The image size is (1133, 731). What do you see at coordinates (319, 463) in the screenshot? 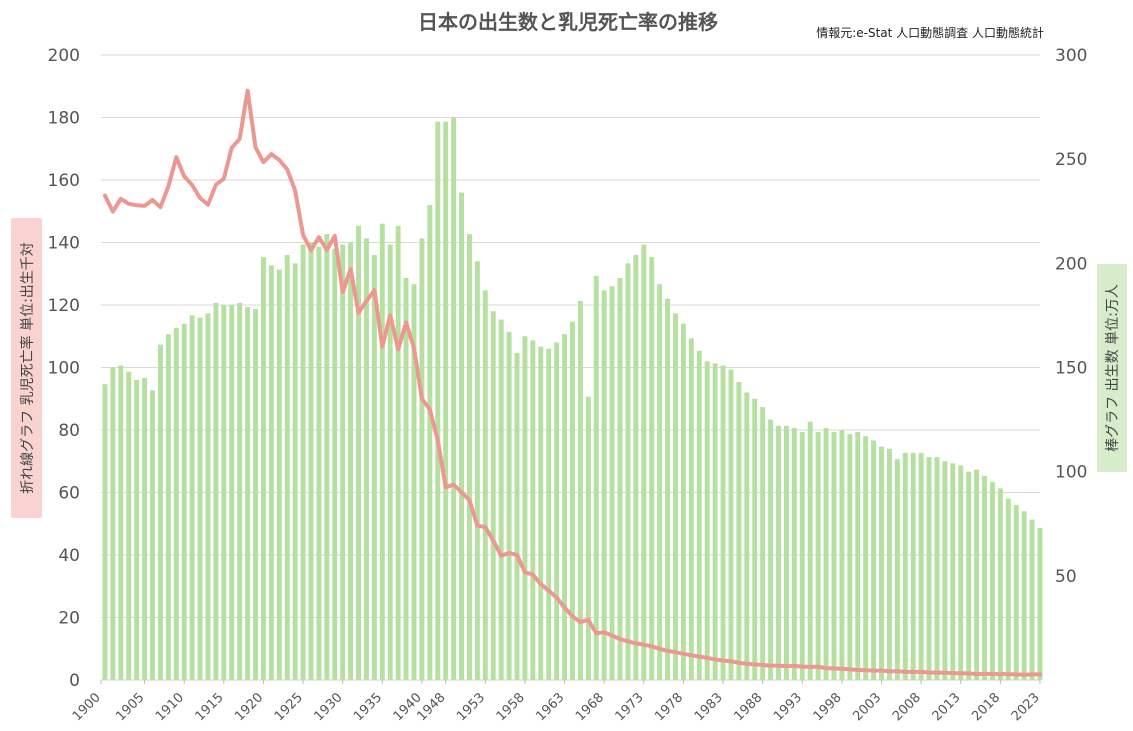
I see `bar-1927` at bounding box center [319, 463].